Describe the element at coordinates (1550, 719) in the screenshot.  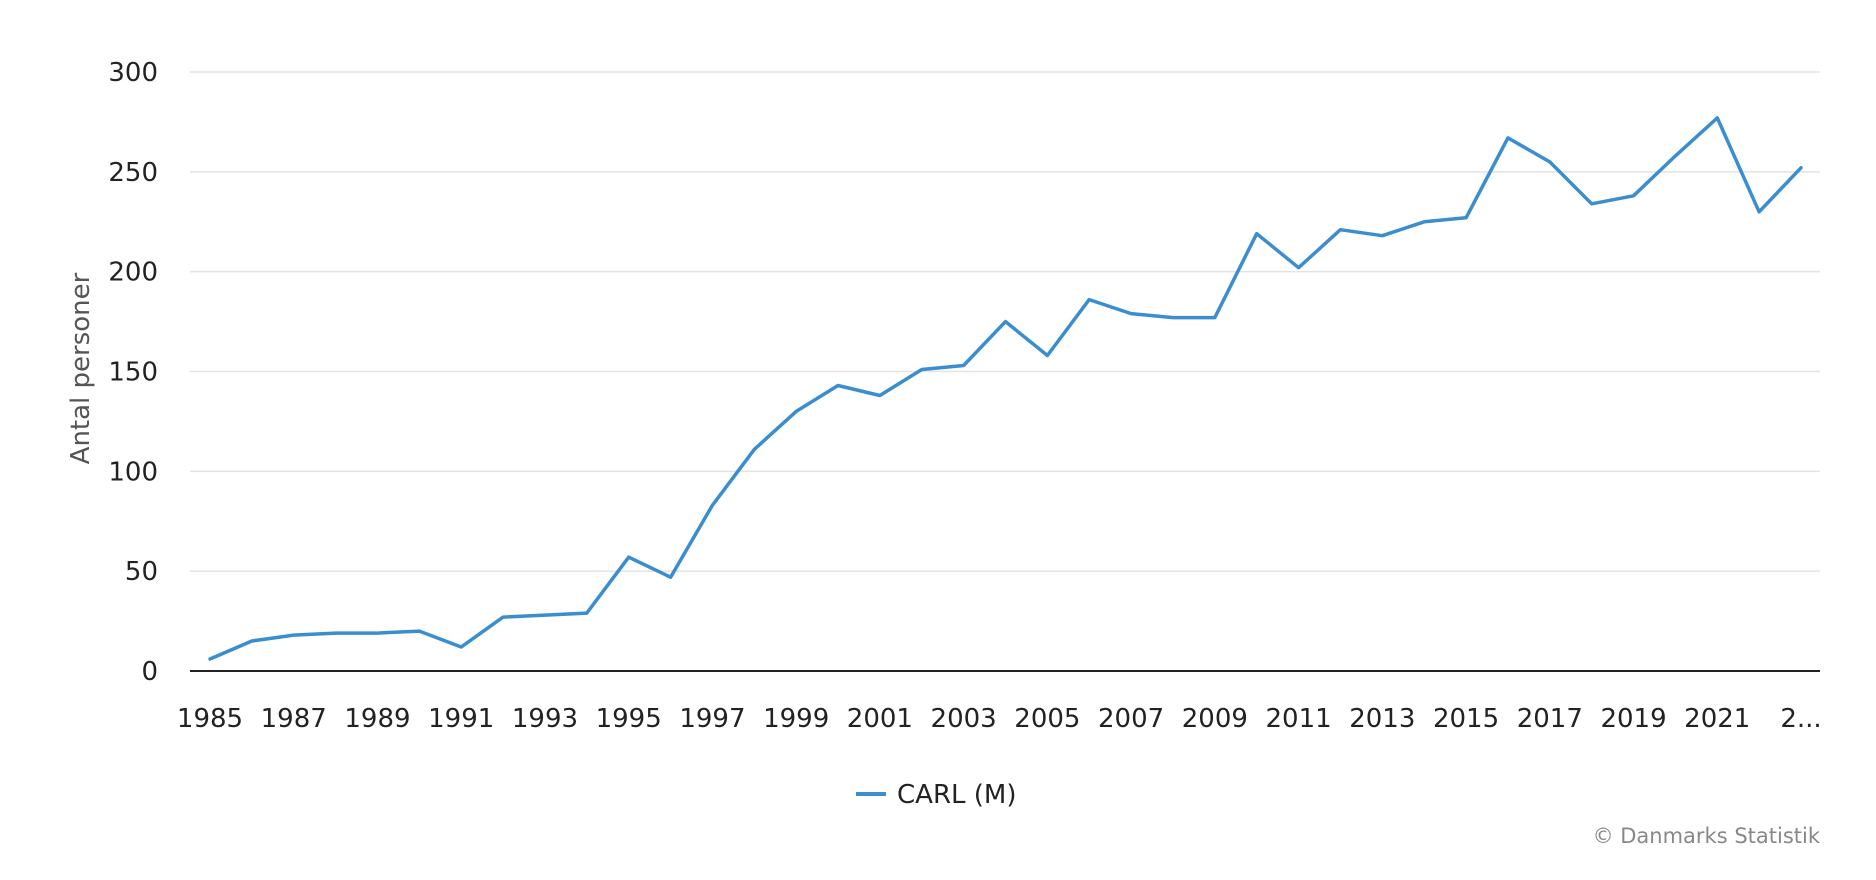
I see `x-tick-label: 2017` at that location.